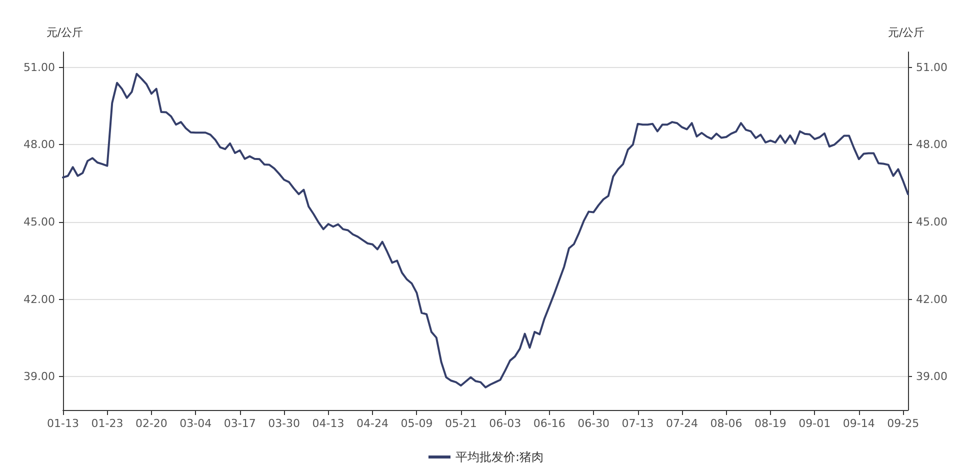  I want to click on x-tick-label: 08-06, so click(726, 423).